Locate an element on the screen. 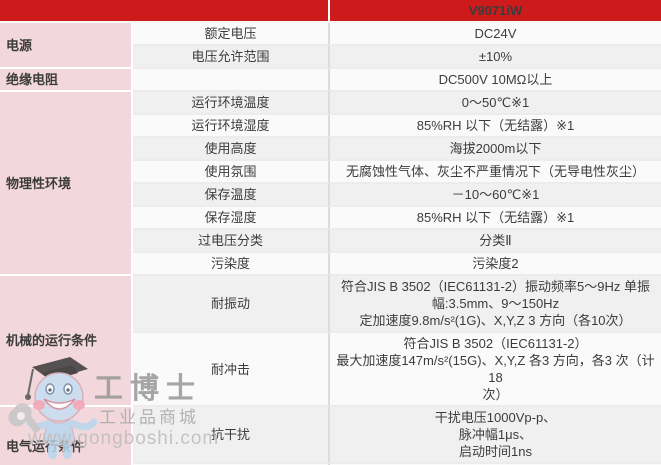 This screenshot has height=465, width=661. table-row: 电源 额定电压 DC24V is located at coordinates (330, 46).